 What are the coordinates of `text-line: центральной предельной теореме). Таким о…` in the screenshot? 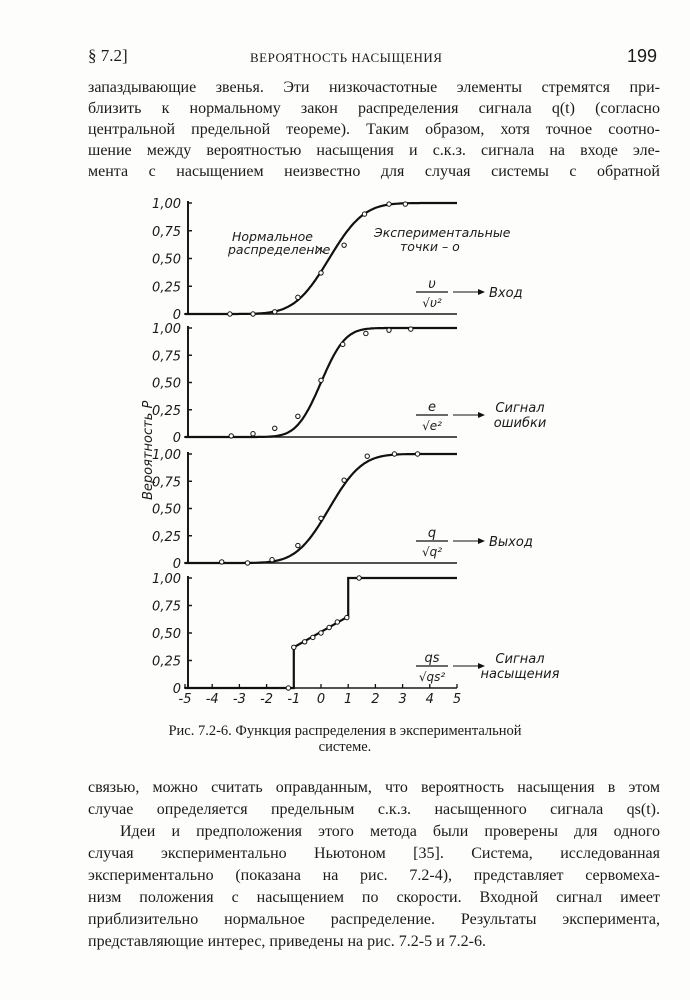 It's located at (374, 129).